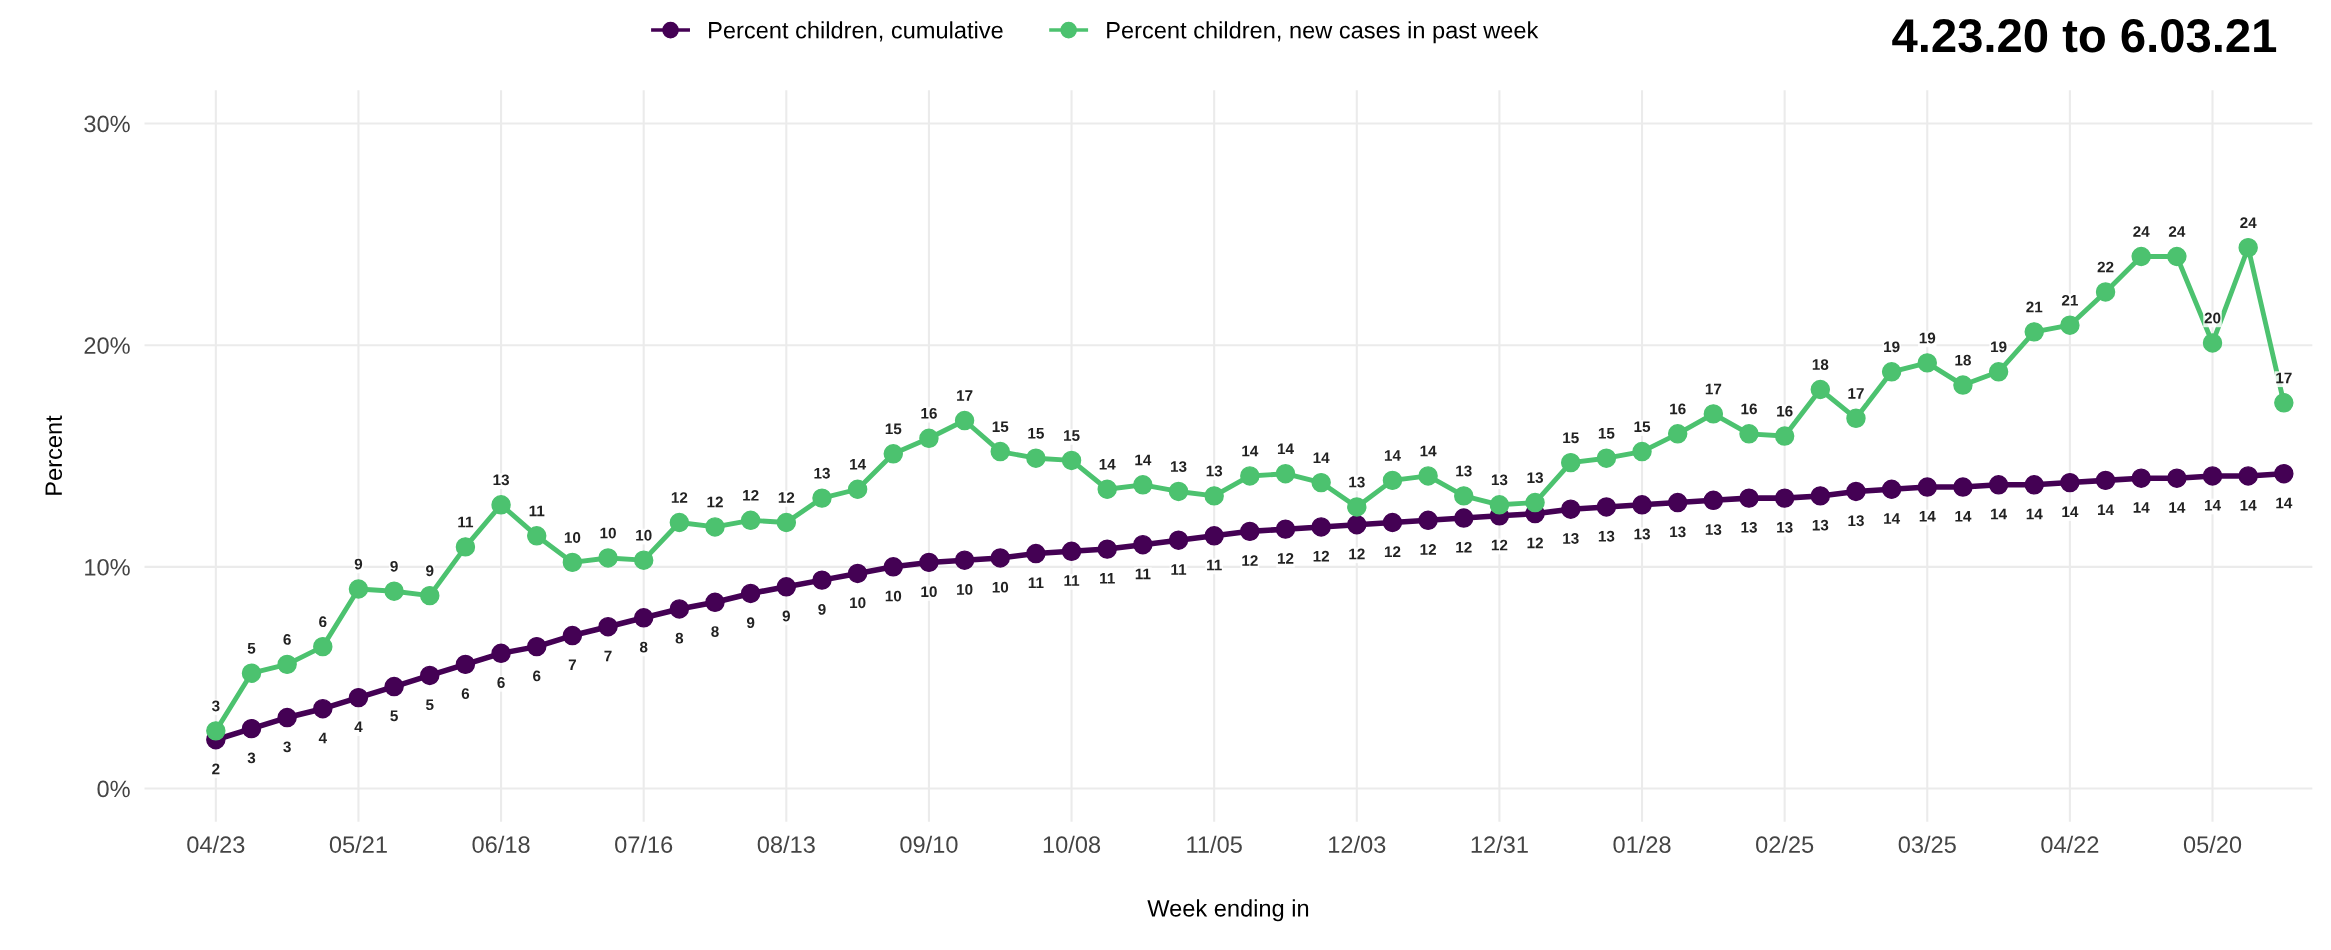 This screenshot has width=2331, height=950. Describe the element at coordinates (929, 844) in the screenshot. I see `x-tick-label: 09/10` at that location.